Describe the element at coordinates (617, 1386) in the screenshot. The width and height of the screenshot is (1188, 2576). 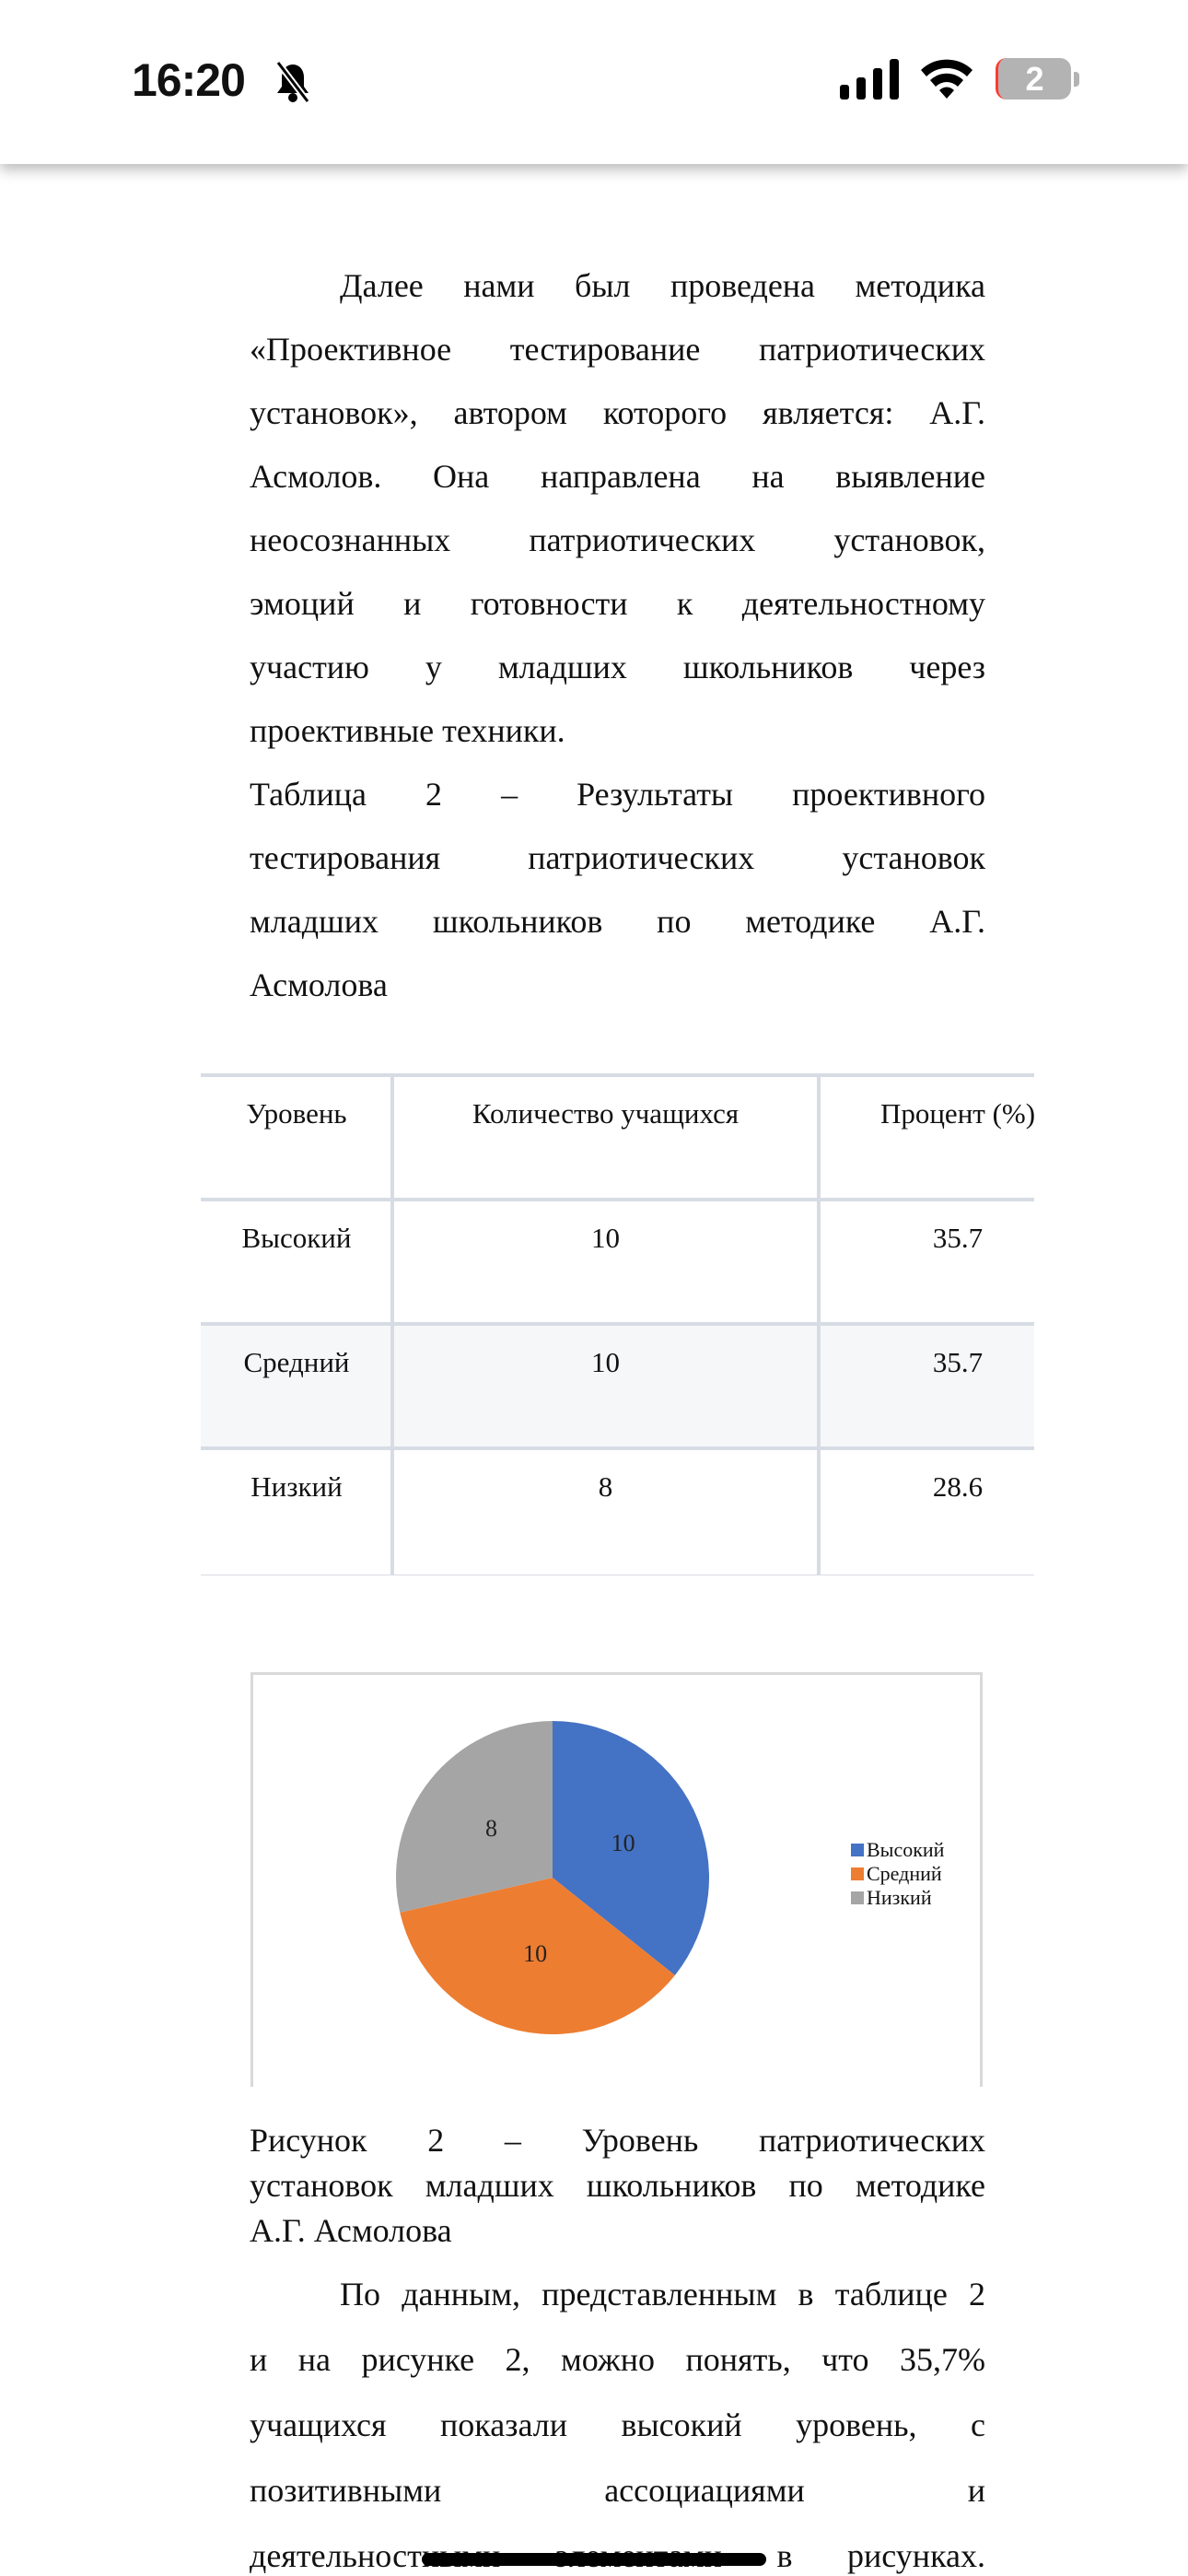
I see `table-row: Средний 10 35.7` at that location.